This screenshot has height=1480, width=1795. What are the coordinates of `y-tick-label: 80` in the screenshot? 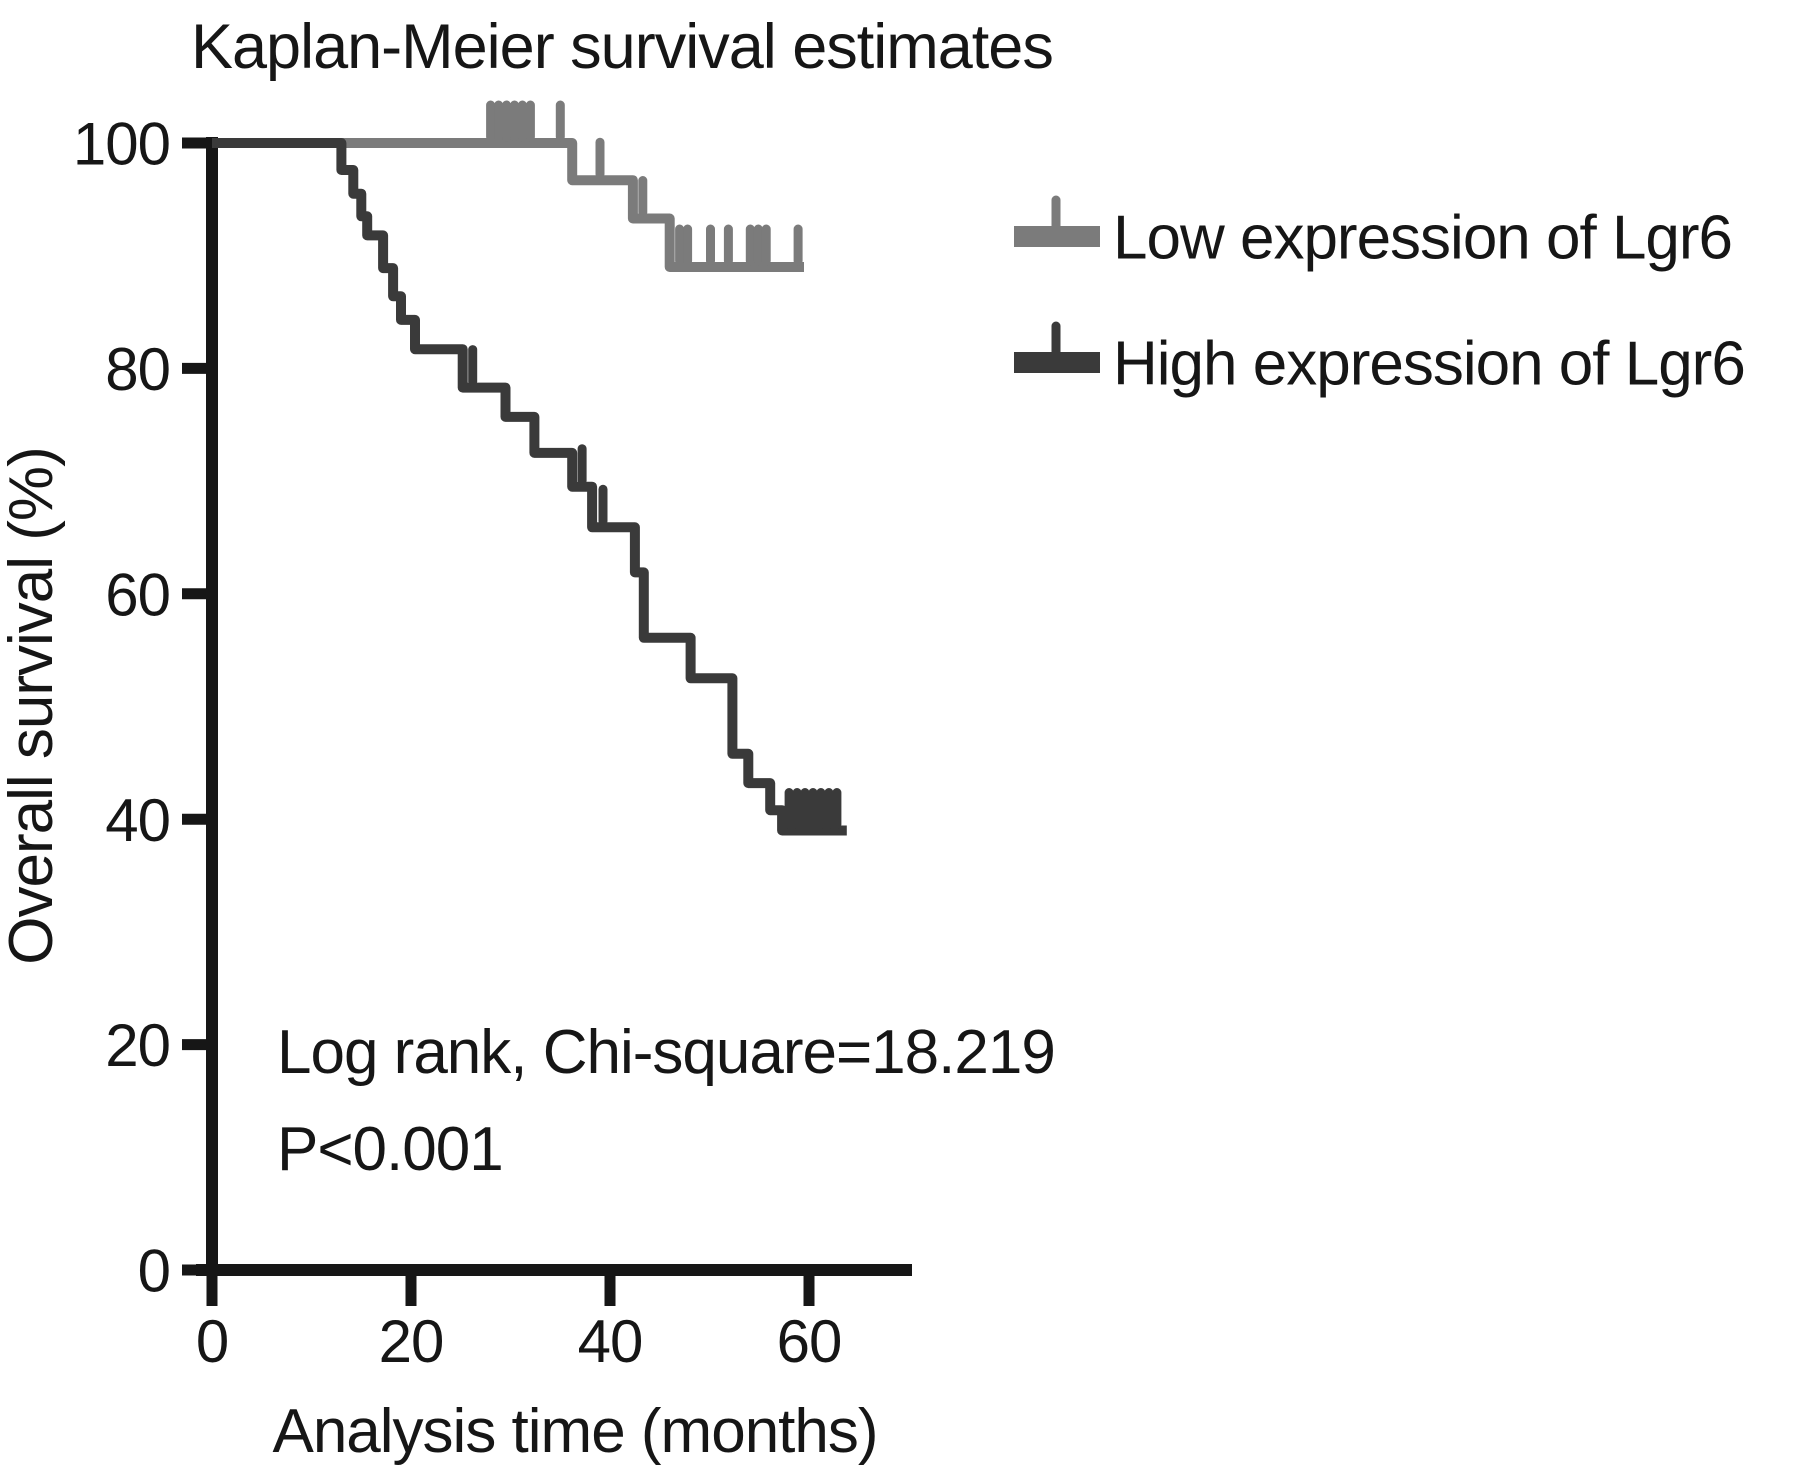 It's located at (137, 369).